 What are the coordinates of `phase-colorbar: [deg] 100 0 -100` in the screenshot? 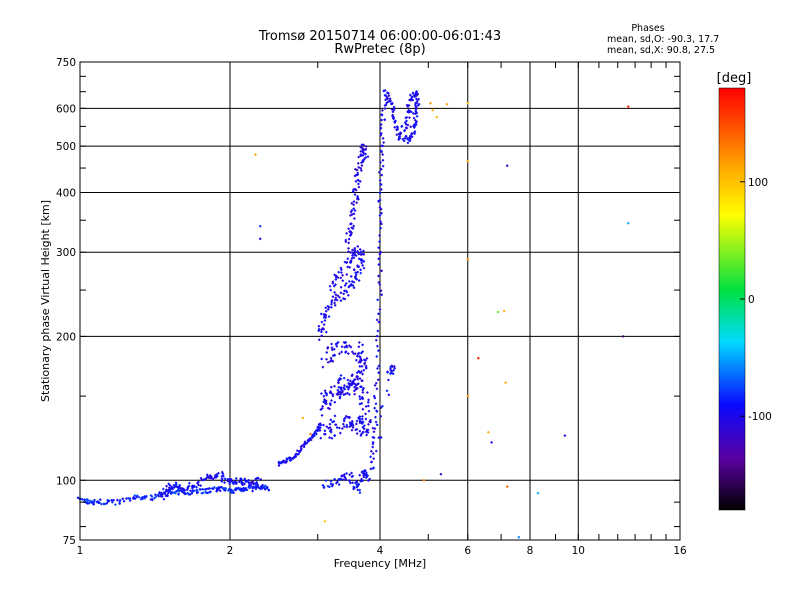 It's located at (744, 291).